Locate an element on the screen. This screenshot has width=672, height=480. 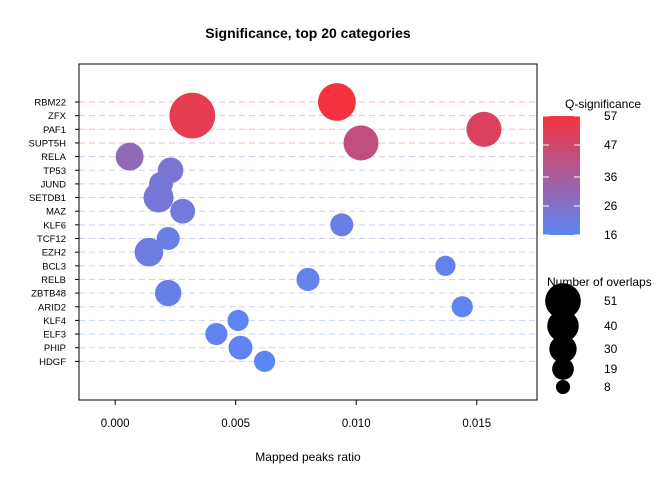
color-legend-bar is located at coordinates (561, 175).